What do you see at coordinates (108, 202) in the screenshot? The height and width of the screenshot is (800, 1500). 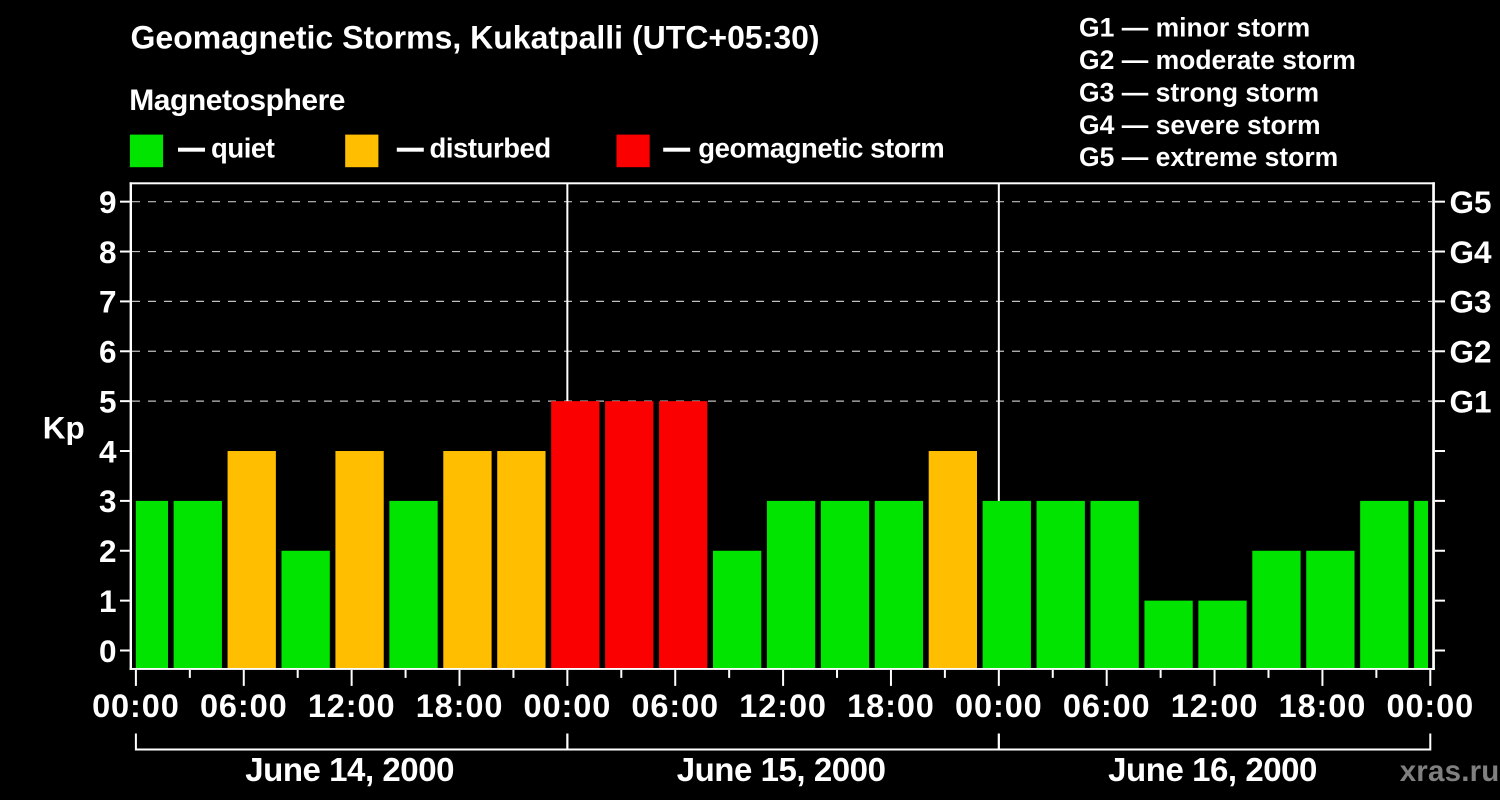 I see `svg-text: 9` at bounding box center [108, 202].